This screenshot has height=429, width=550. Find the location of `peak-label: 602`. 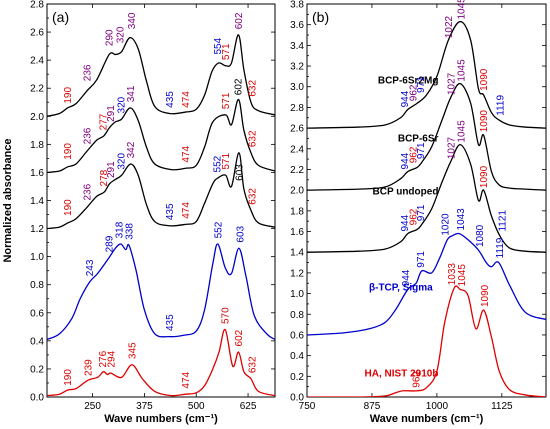

peak-label: 602 is located at coordinates (239, 86).